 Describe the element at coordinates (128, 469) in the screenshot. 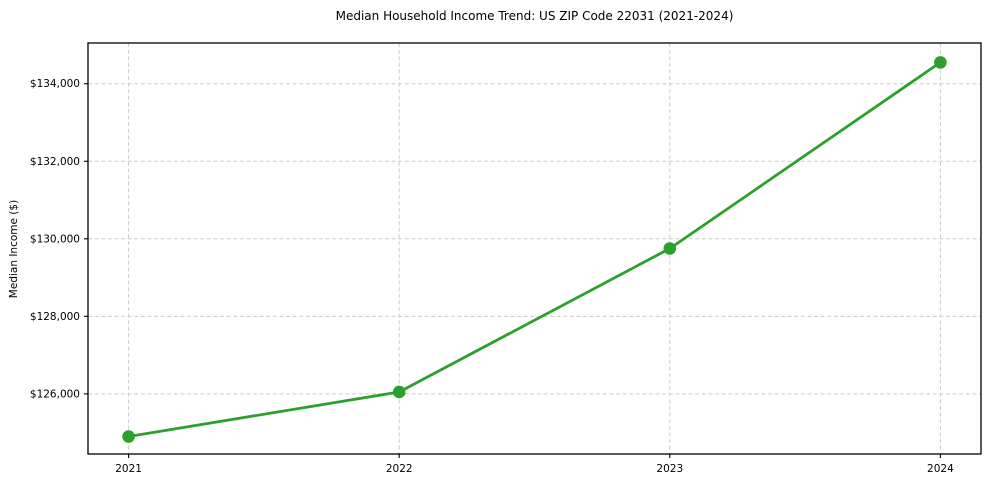

I see `x-tick-label: 2021` at that location.